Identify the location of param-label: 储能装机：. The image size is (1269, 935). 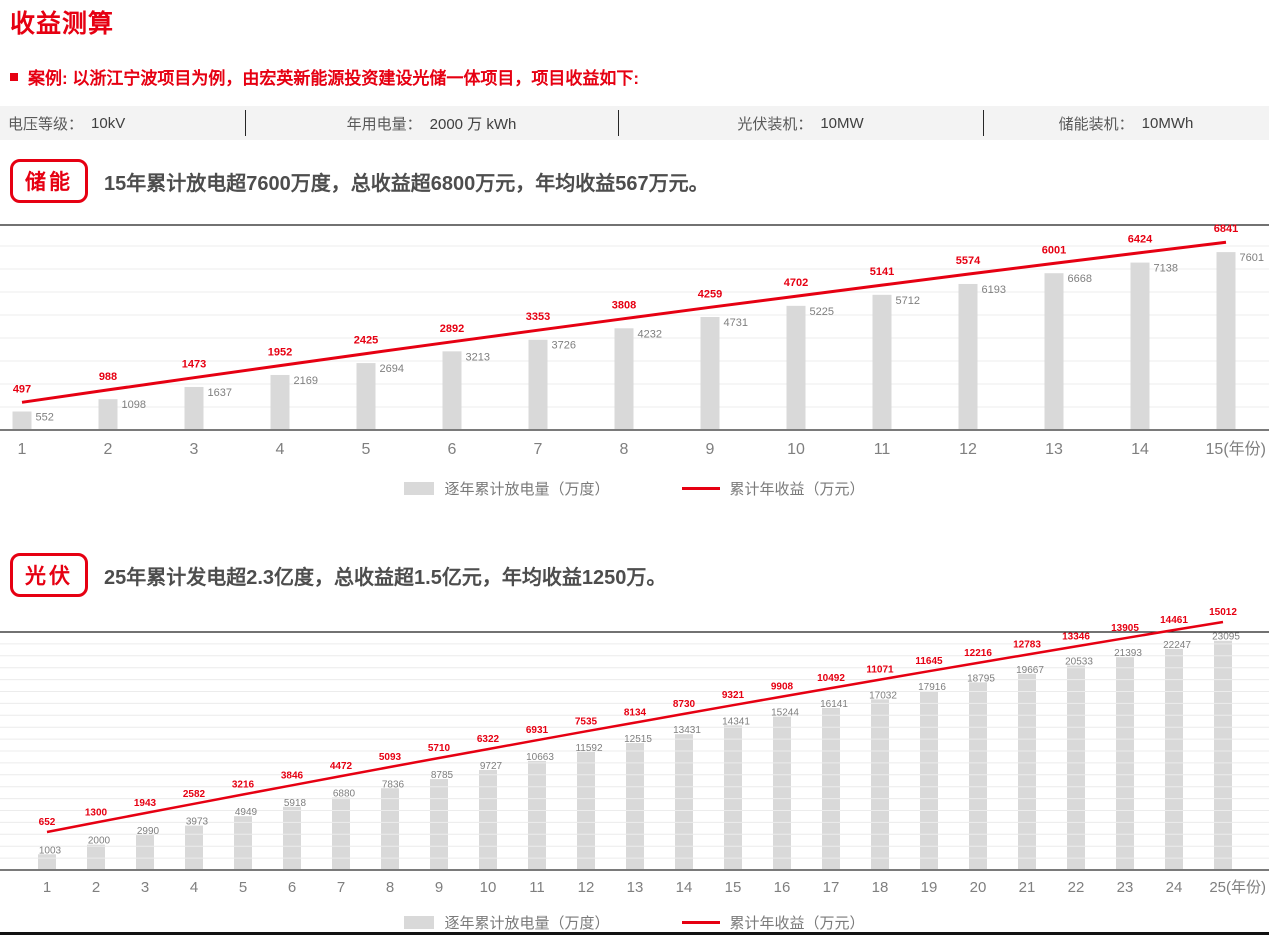
(1096, 124).